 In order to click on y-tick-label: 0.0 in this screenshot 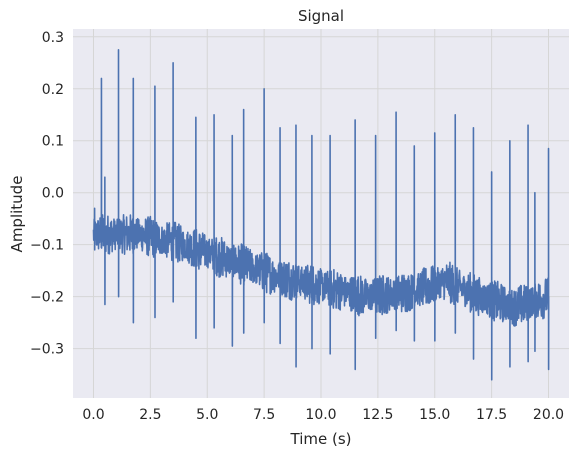, I will do `click(53, 194)`.